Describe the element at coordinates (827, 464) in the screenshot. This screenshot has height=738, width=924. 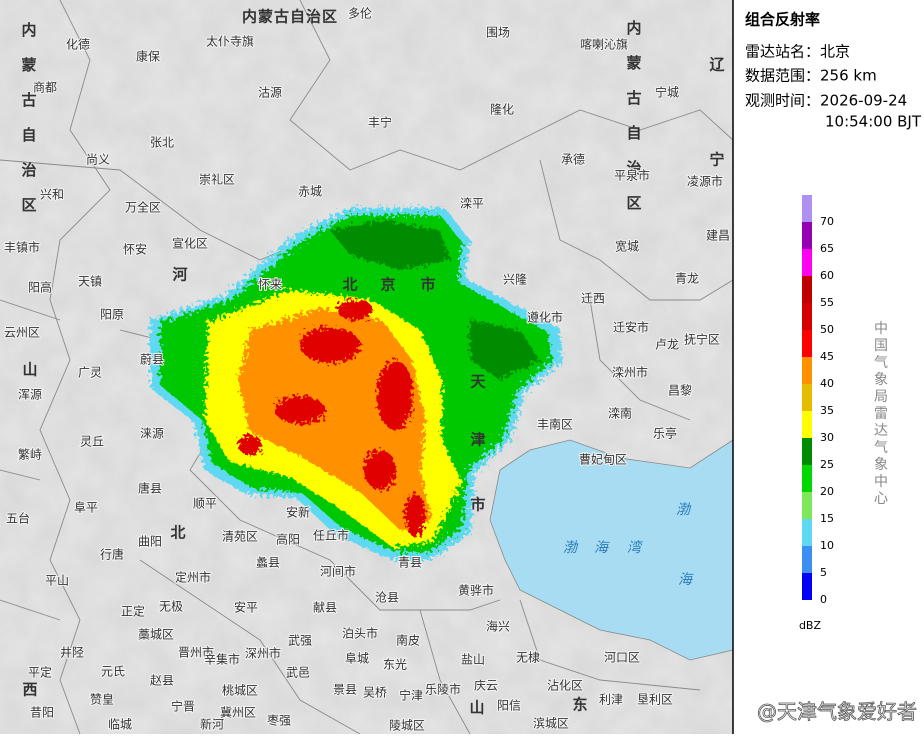
I see `legend-label: 25` at that location.